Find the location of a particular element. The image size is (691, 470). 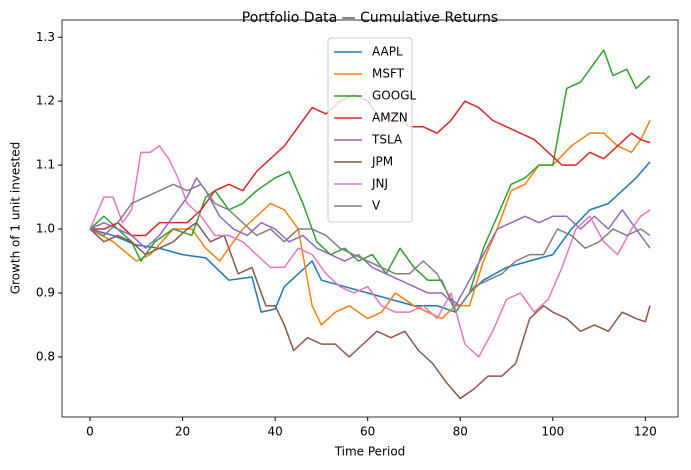

y-tick-label: 1.1 is located at coordinates (45, 165).